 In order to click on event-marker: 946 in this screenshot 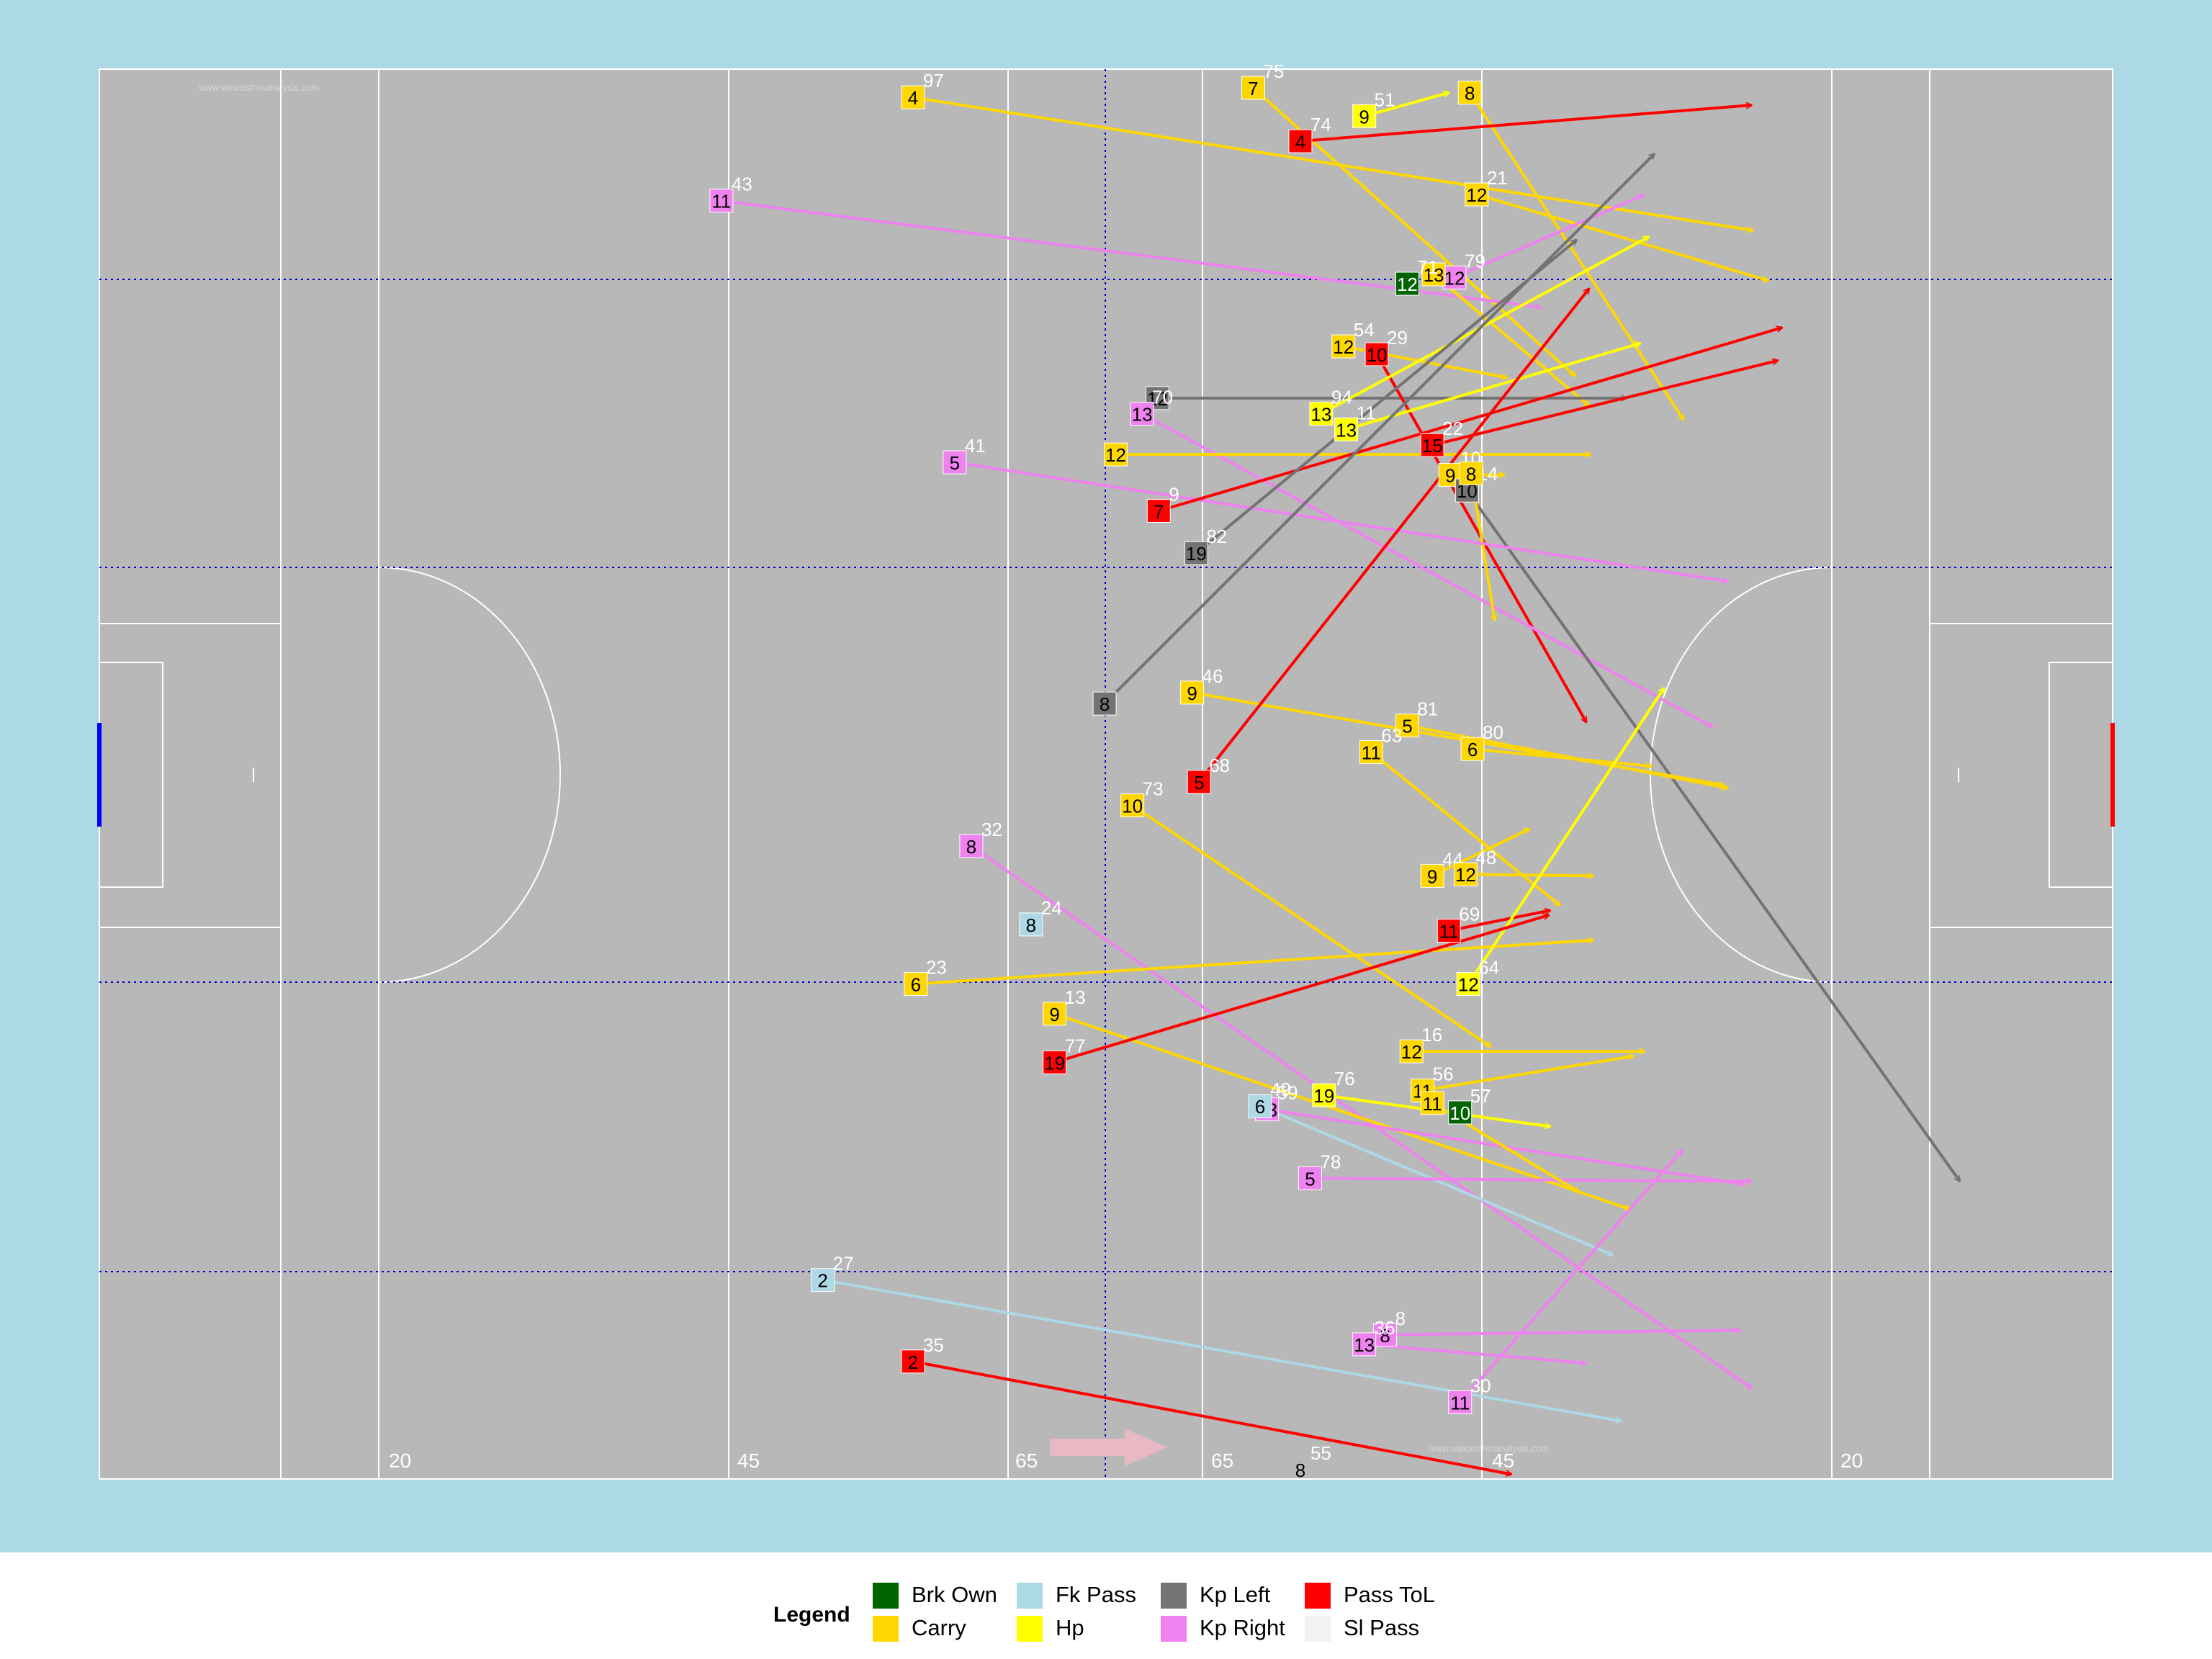, I will do `click(1201, 685)`.